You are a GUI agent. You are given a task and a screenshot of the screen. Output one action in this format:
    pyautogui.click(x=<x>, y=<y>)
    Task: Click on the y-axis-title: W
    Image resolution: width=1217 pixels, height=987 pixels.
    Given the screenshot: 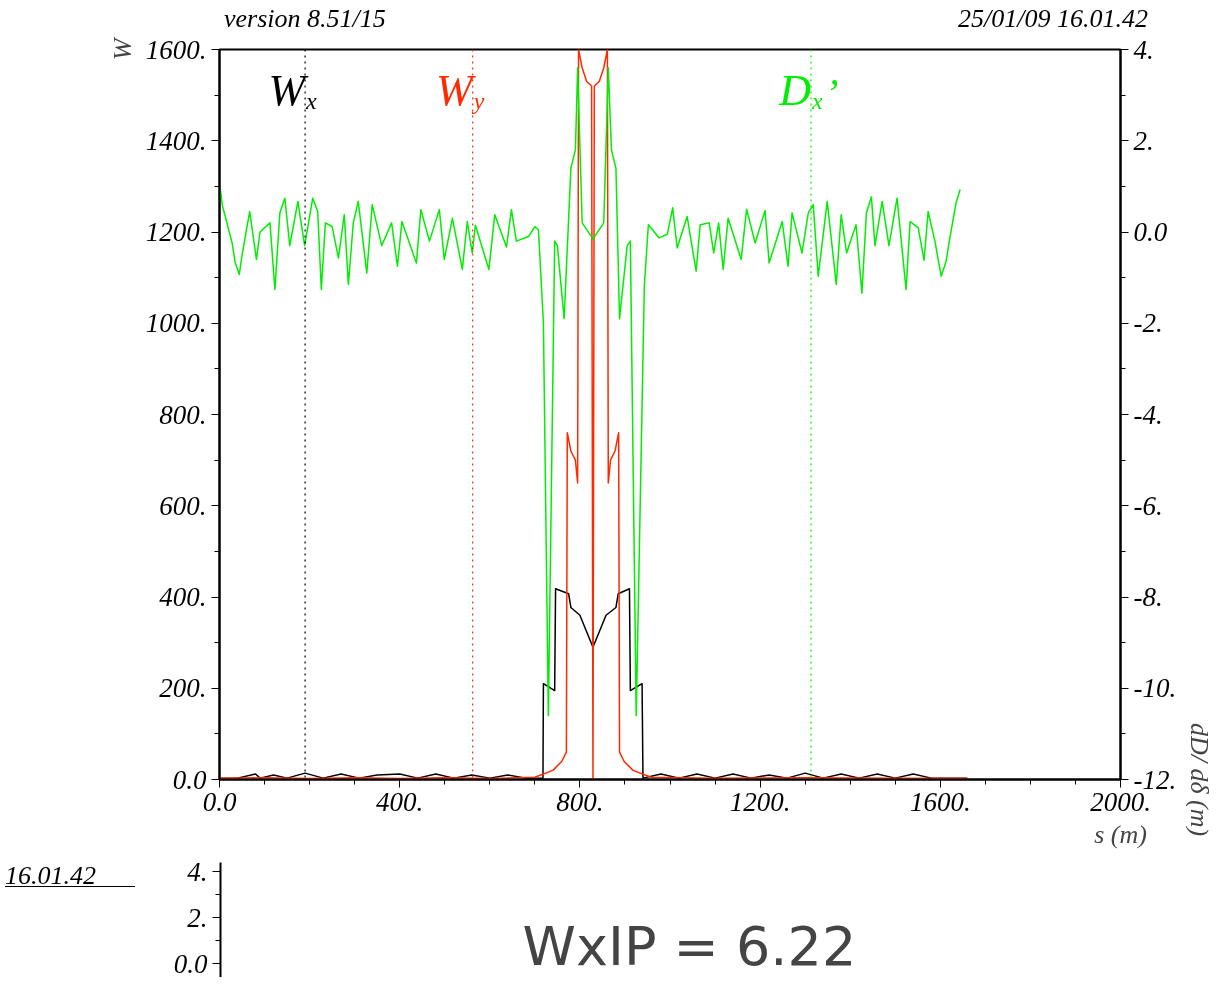 What is the action you would take?
    pyautogui.click(x=122, y=48)
    